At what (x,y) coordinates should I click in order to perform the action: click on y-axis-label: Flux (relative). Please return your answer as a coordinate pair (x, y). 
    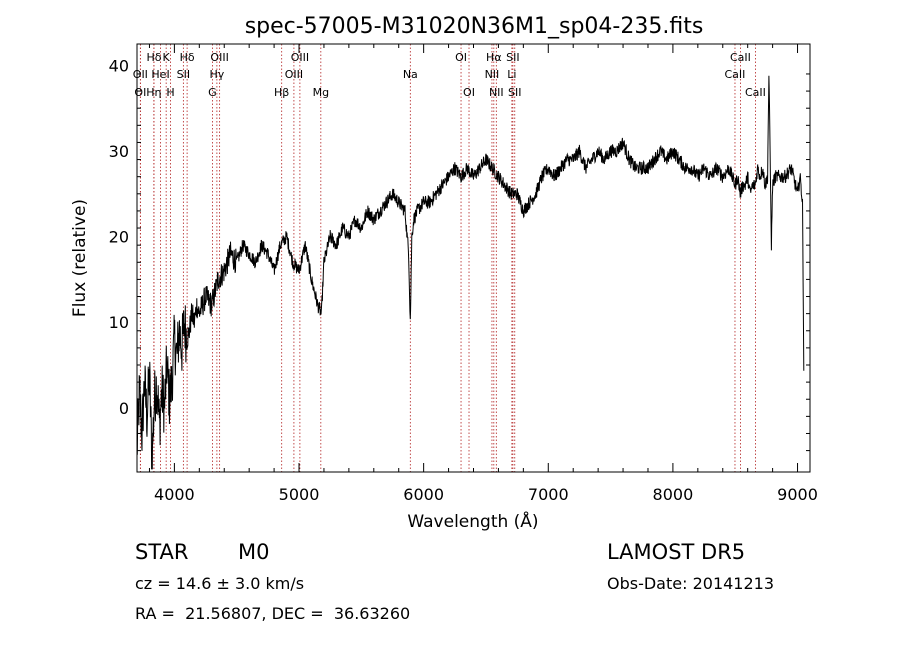
    Looking at the image, I should click on (80, 258).